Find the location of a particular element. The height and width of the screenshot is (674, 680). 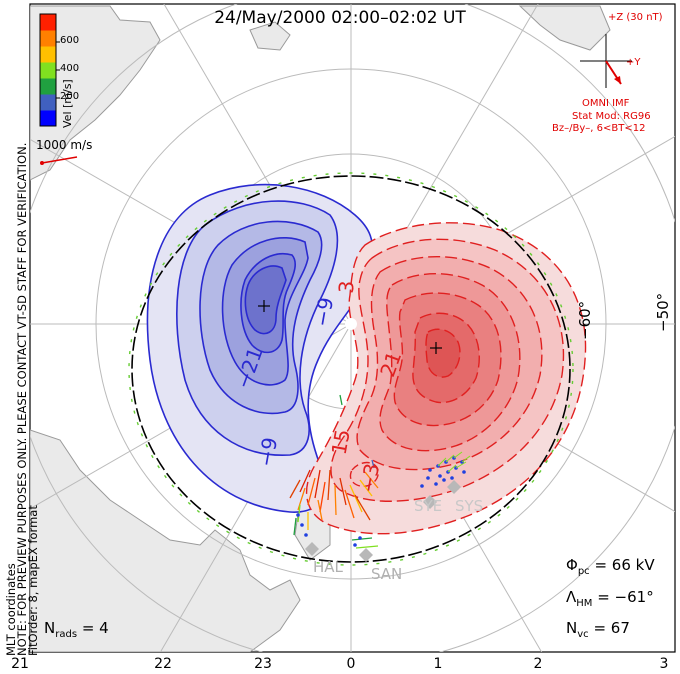

mlt-label-0: 0 is located at coordinates (351, 664).